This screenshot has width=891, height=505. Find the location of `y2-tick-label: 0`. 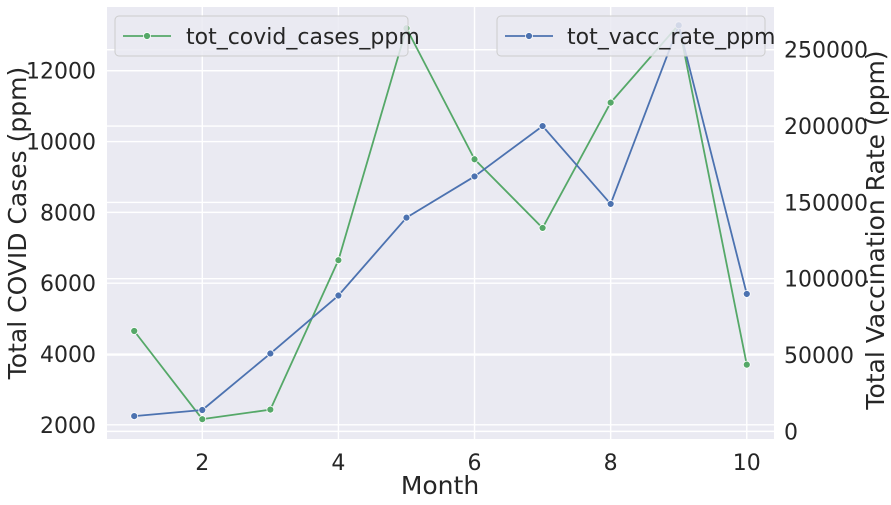

y2-tick-label: 0 is located at coordinates (791, 432).